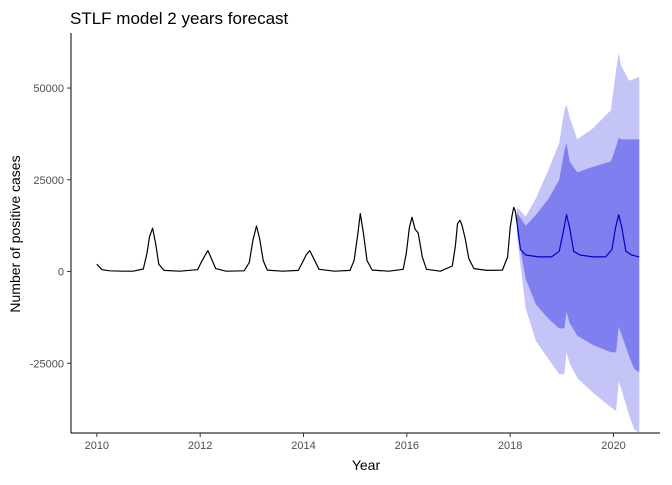 The image size is (672, 485). What do you see at coordinates (613, 446) in the screenshot?
I see `x-tick-label: 2020` at bounding box center [613, 446].